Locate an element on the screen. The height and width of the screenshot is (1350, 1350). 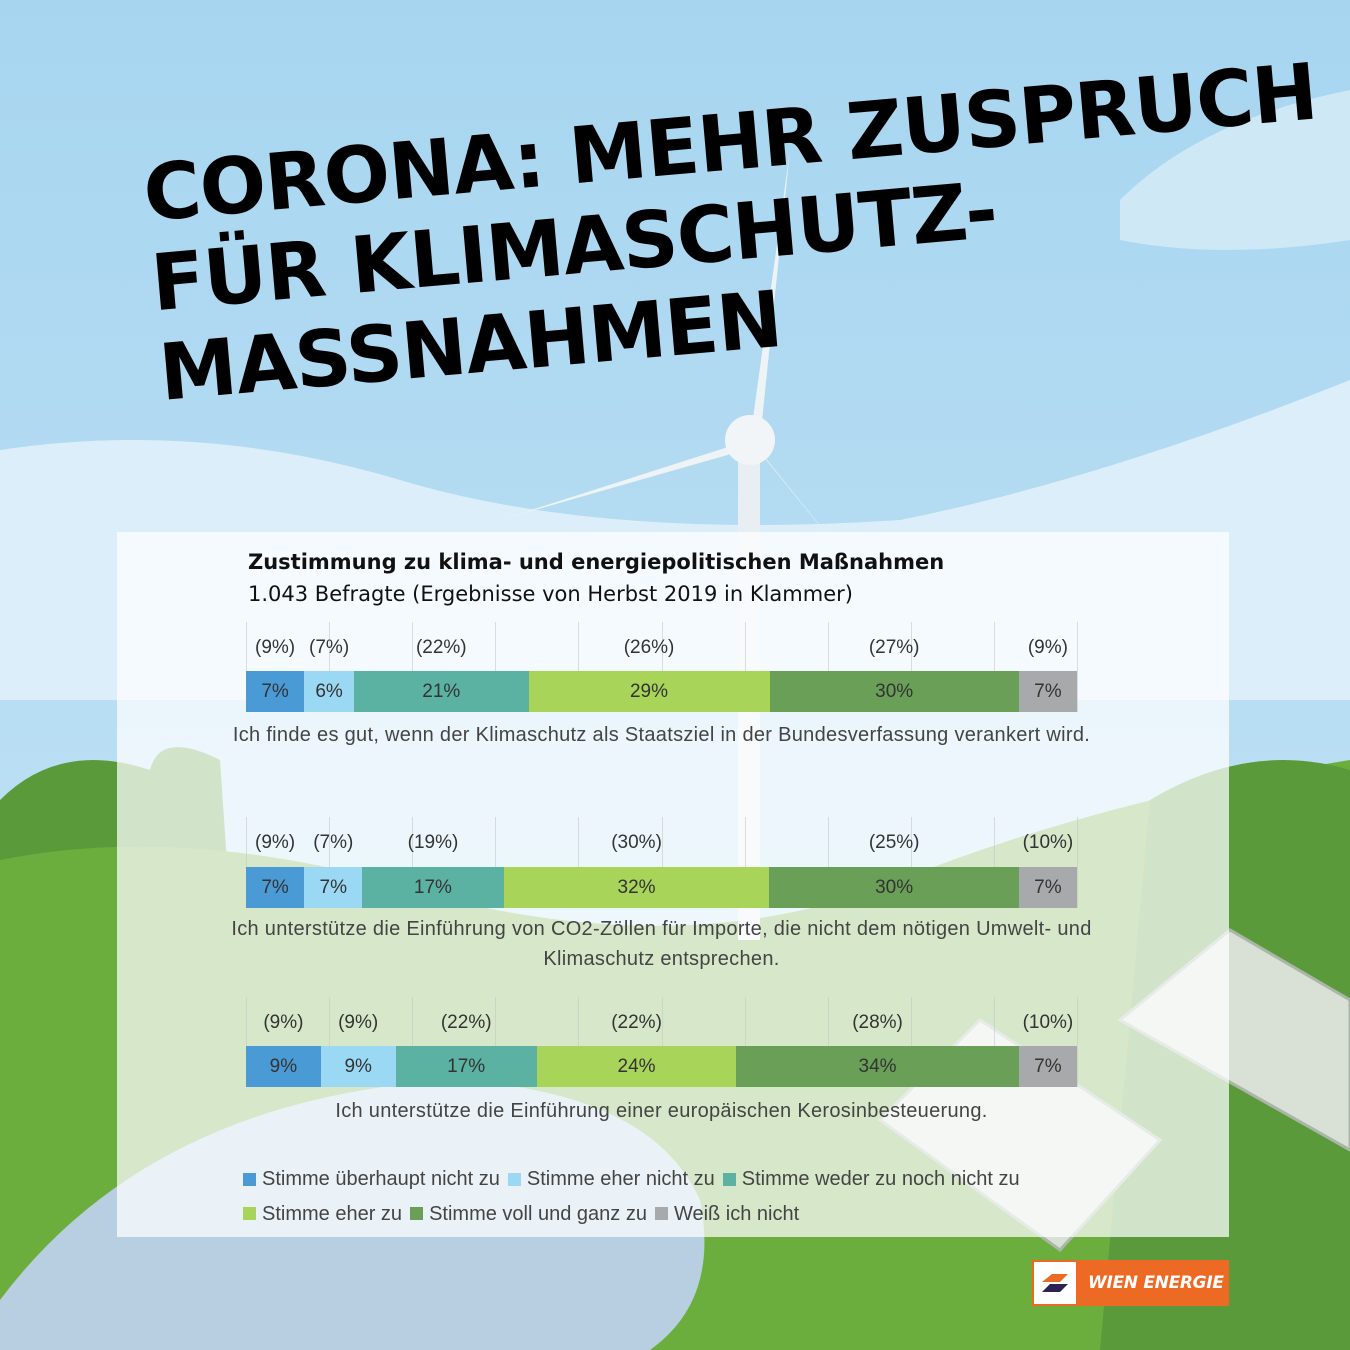
legend-item: Stimme überhaupt nicht zu is located at coordinates (371, 1179).